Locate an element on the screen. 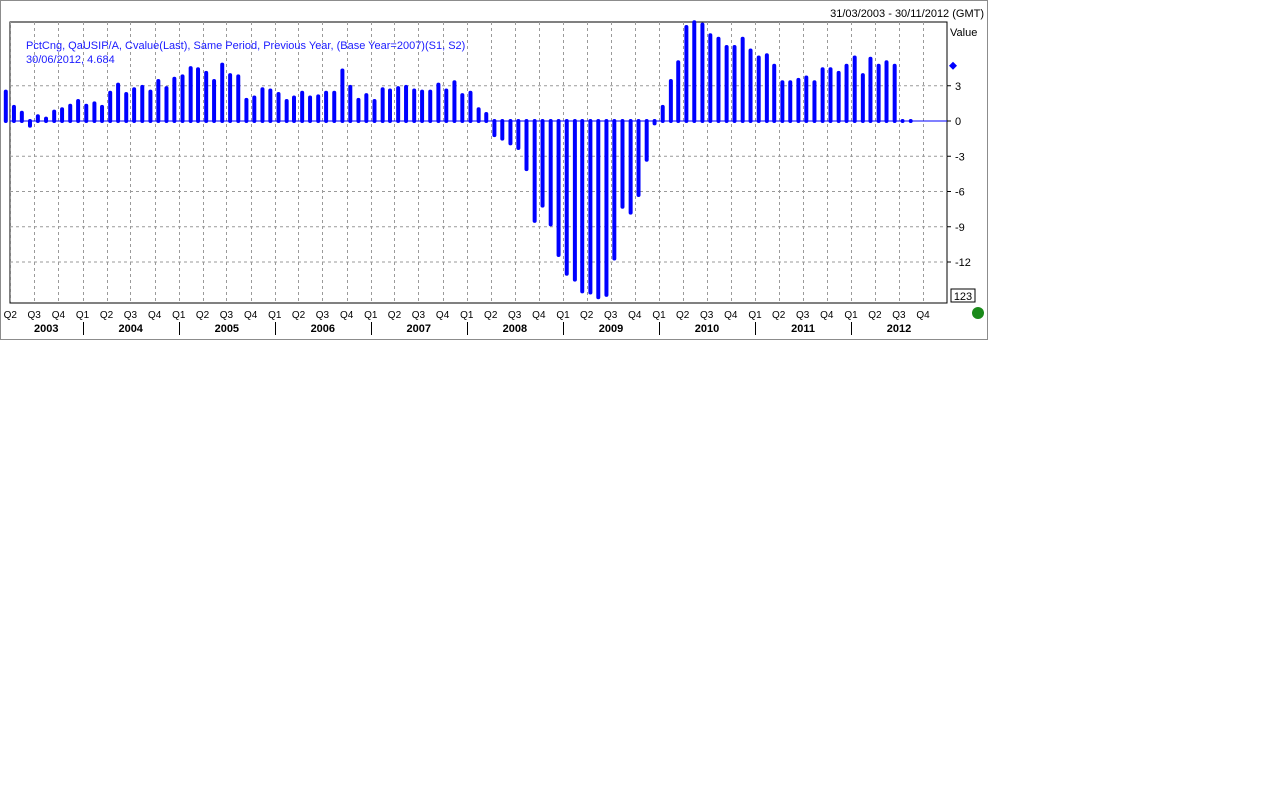 This screenshot has width=1267, height=798. year-label: 2007 is located at coordinates (419, 329).